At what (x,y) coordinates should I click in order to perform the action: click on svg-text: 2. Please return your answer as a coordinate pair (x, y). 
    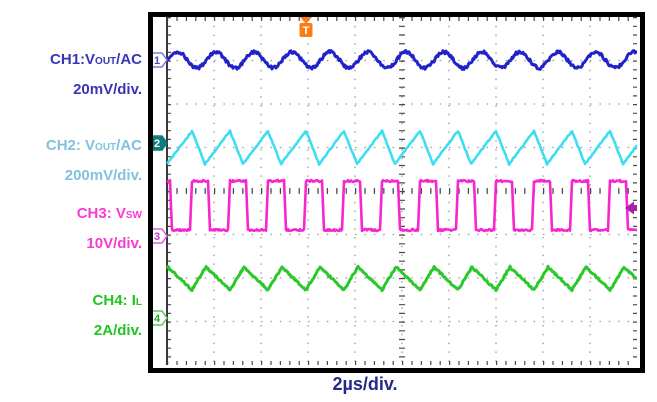
    Looking at the image, I should click on (157, 144).